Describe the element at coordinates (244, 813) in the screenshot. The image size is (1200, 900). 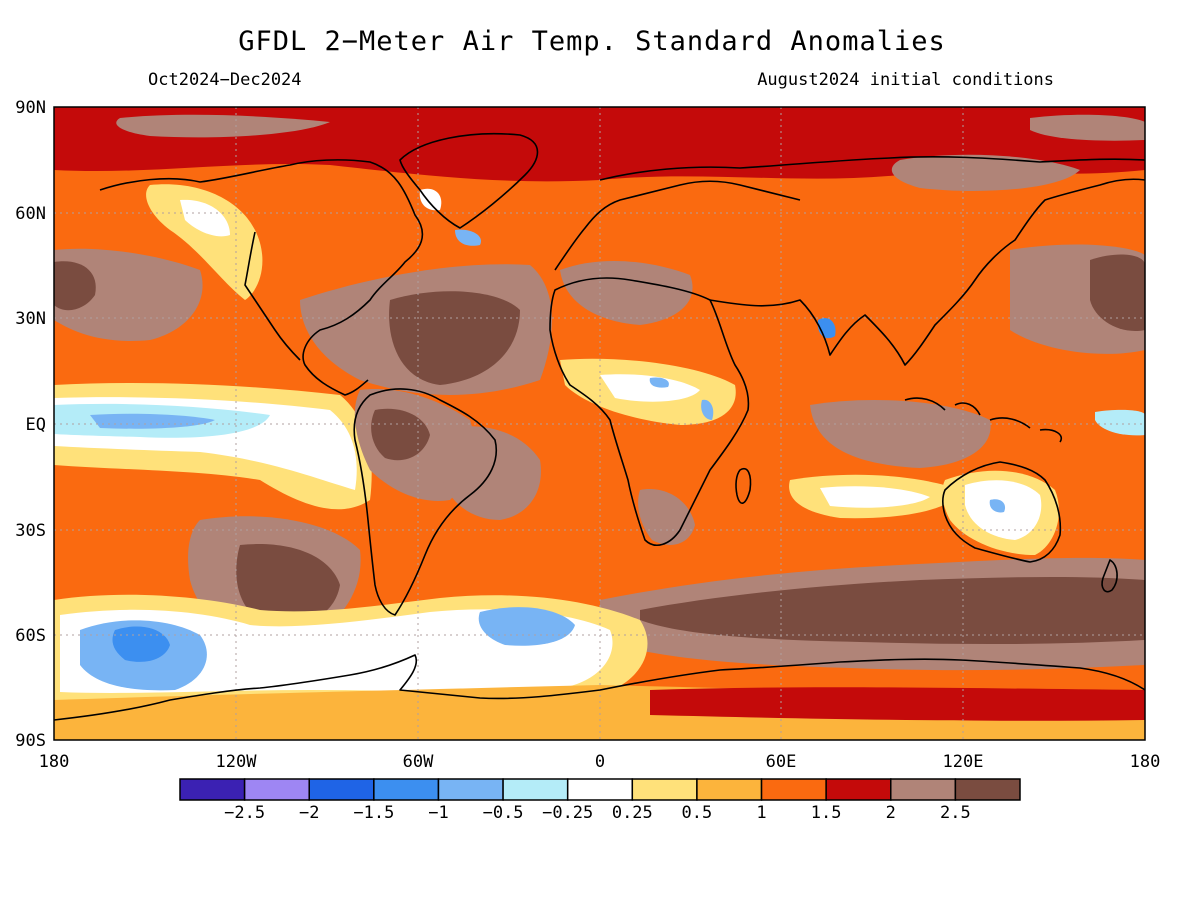
I see `colorbar-label: −2.5` at that location.